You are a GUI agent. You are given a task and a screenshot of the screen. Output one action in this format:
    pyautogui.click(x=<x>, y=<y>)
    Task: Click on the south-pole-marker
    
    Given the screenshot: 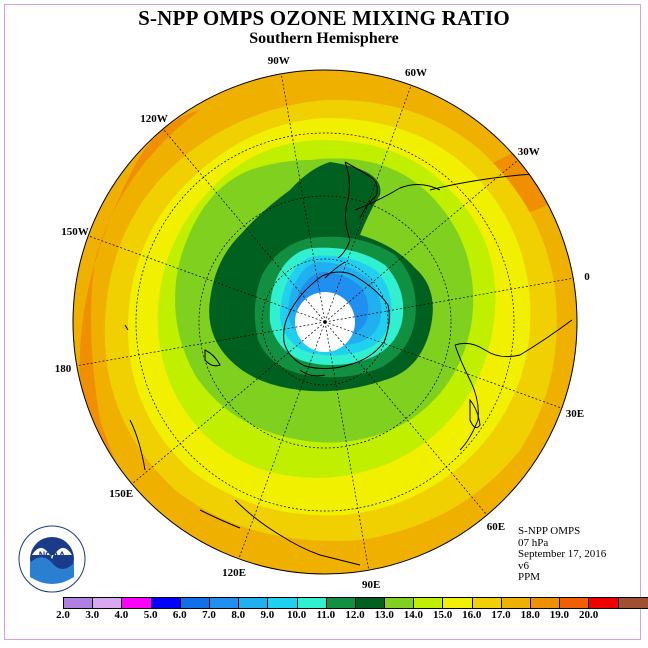 What is the action you would take?
    pyautogui.click(x=325, y=322)
    